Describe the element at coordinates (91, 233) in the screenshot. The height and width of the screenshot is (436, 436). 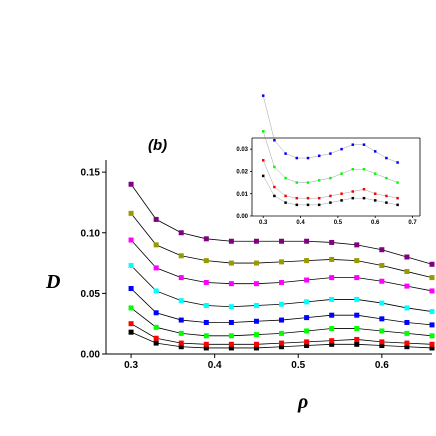
I see `y-tick-label: 0.10` at that location.